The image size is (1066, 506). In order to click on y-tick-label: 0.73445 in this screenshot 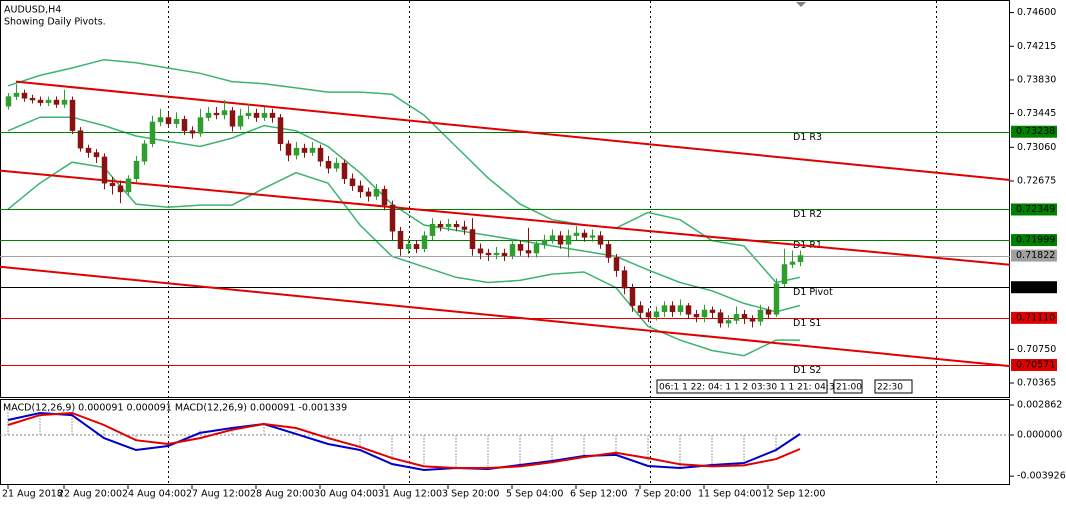, I will do `click(1036, 113)`.